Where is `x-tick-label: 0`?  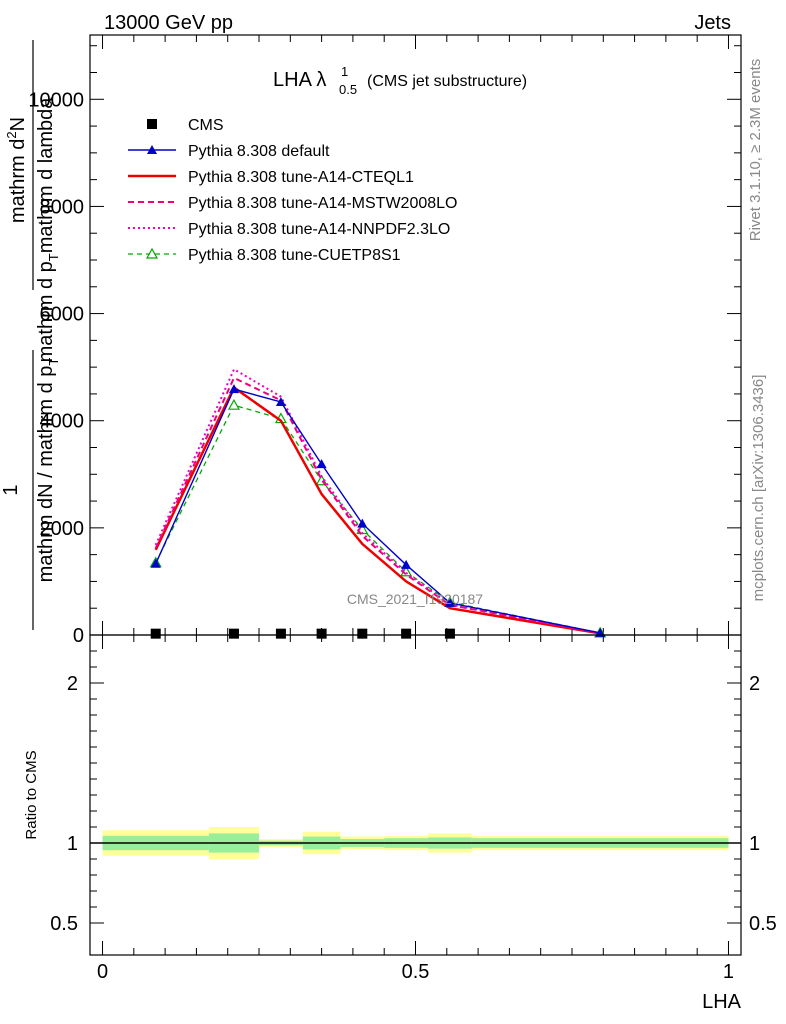
x-tick-label: 0 is located at coordinates (102, 972).